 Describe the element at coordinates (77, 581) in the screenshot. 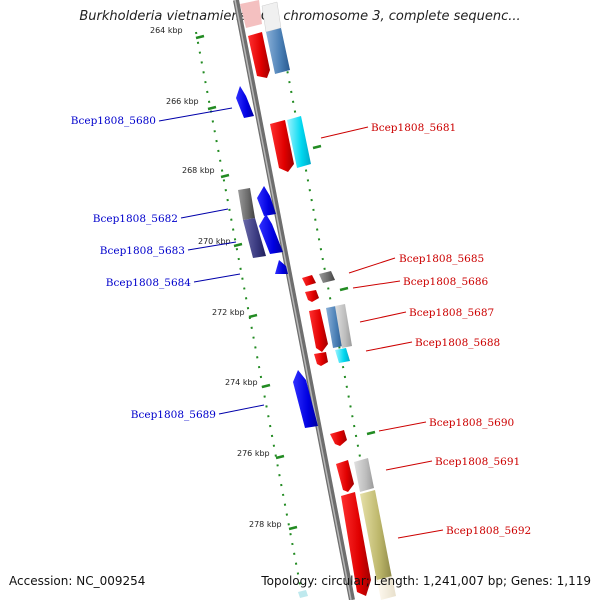

I see `accession-text: Accession: NC_009254` at that location.